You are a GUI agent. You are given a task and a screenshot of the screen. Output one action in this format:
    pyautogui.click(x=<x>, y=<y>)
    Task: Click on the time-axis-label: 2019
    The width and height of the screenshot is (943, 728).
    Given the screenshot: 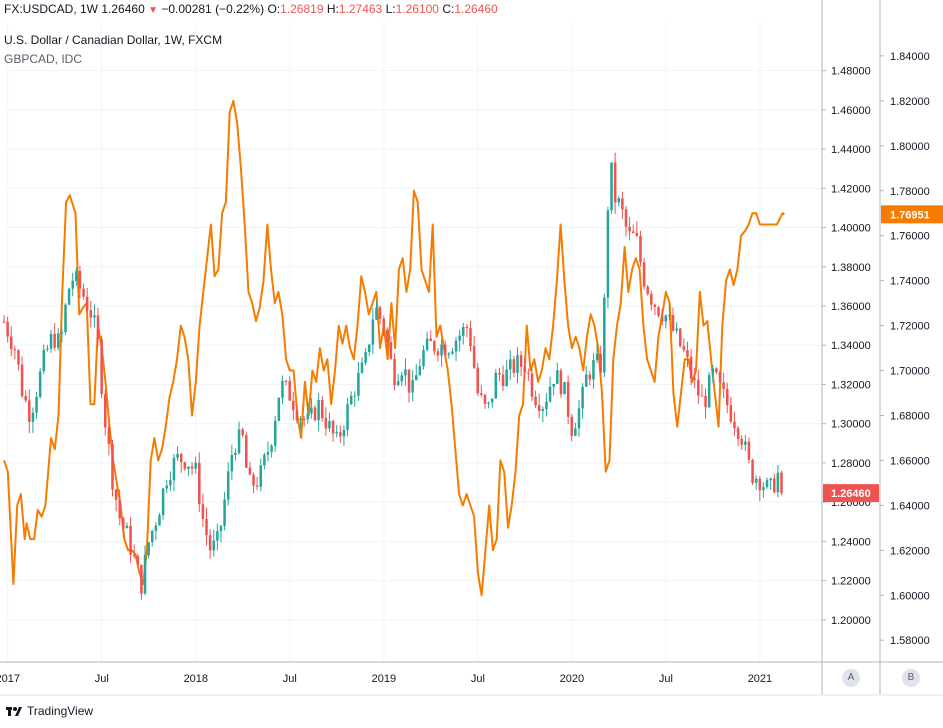 What is the action you would take?
    pyautogui.click(x=384, y=679)
    